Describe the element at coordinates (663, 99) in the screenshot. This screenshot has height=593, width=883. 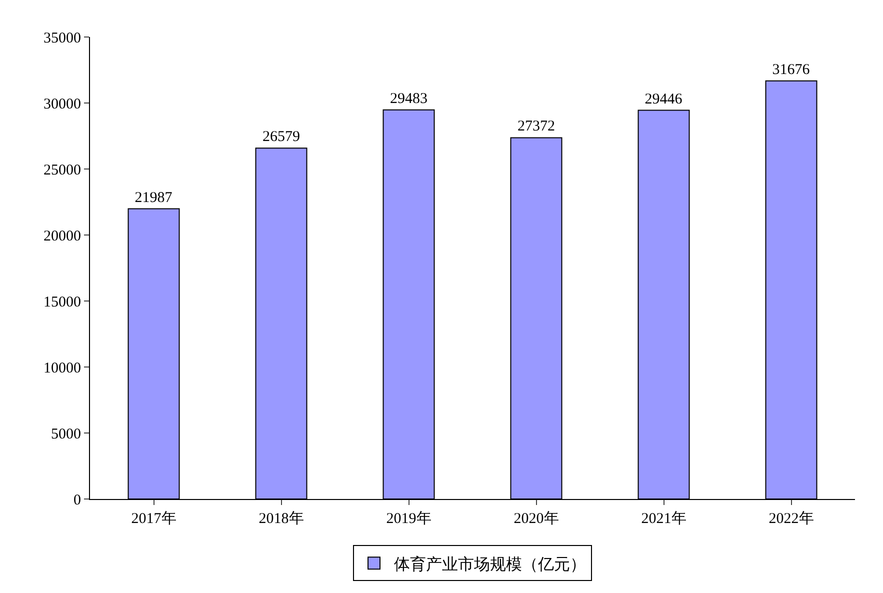
I see `data-label: 29446` at that location.